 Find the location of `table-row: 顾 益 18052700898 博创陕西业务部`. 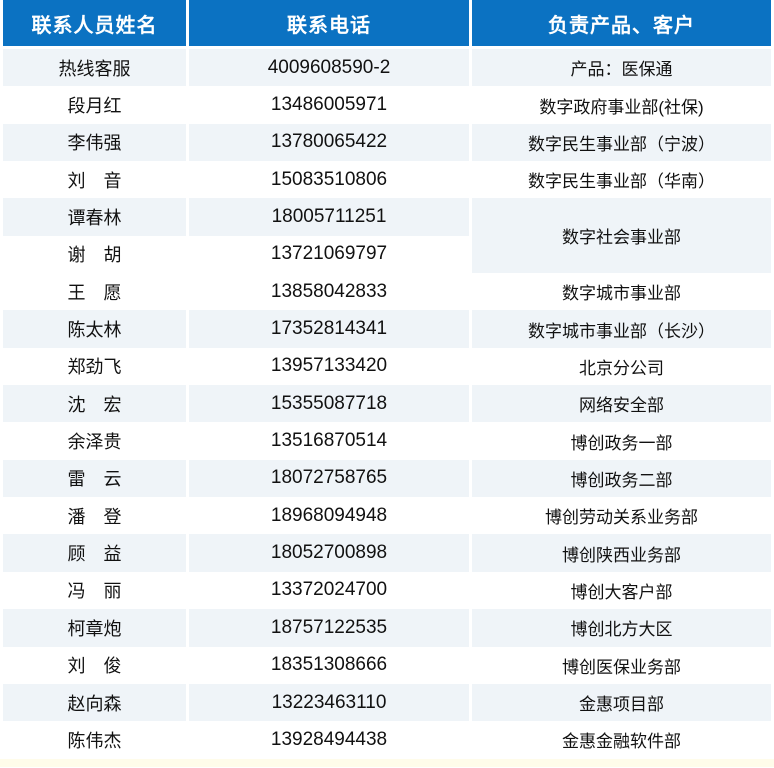

table-row: 顾 益 18052700898 博创陕西业务部 is located at coordinates (387, 553).